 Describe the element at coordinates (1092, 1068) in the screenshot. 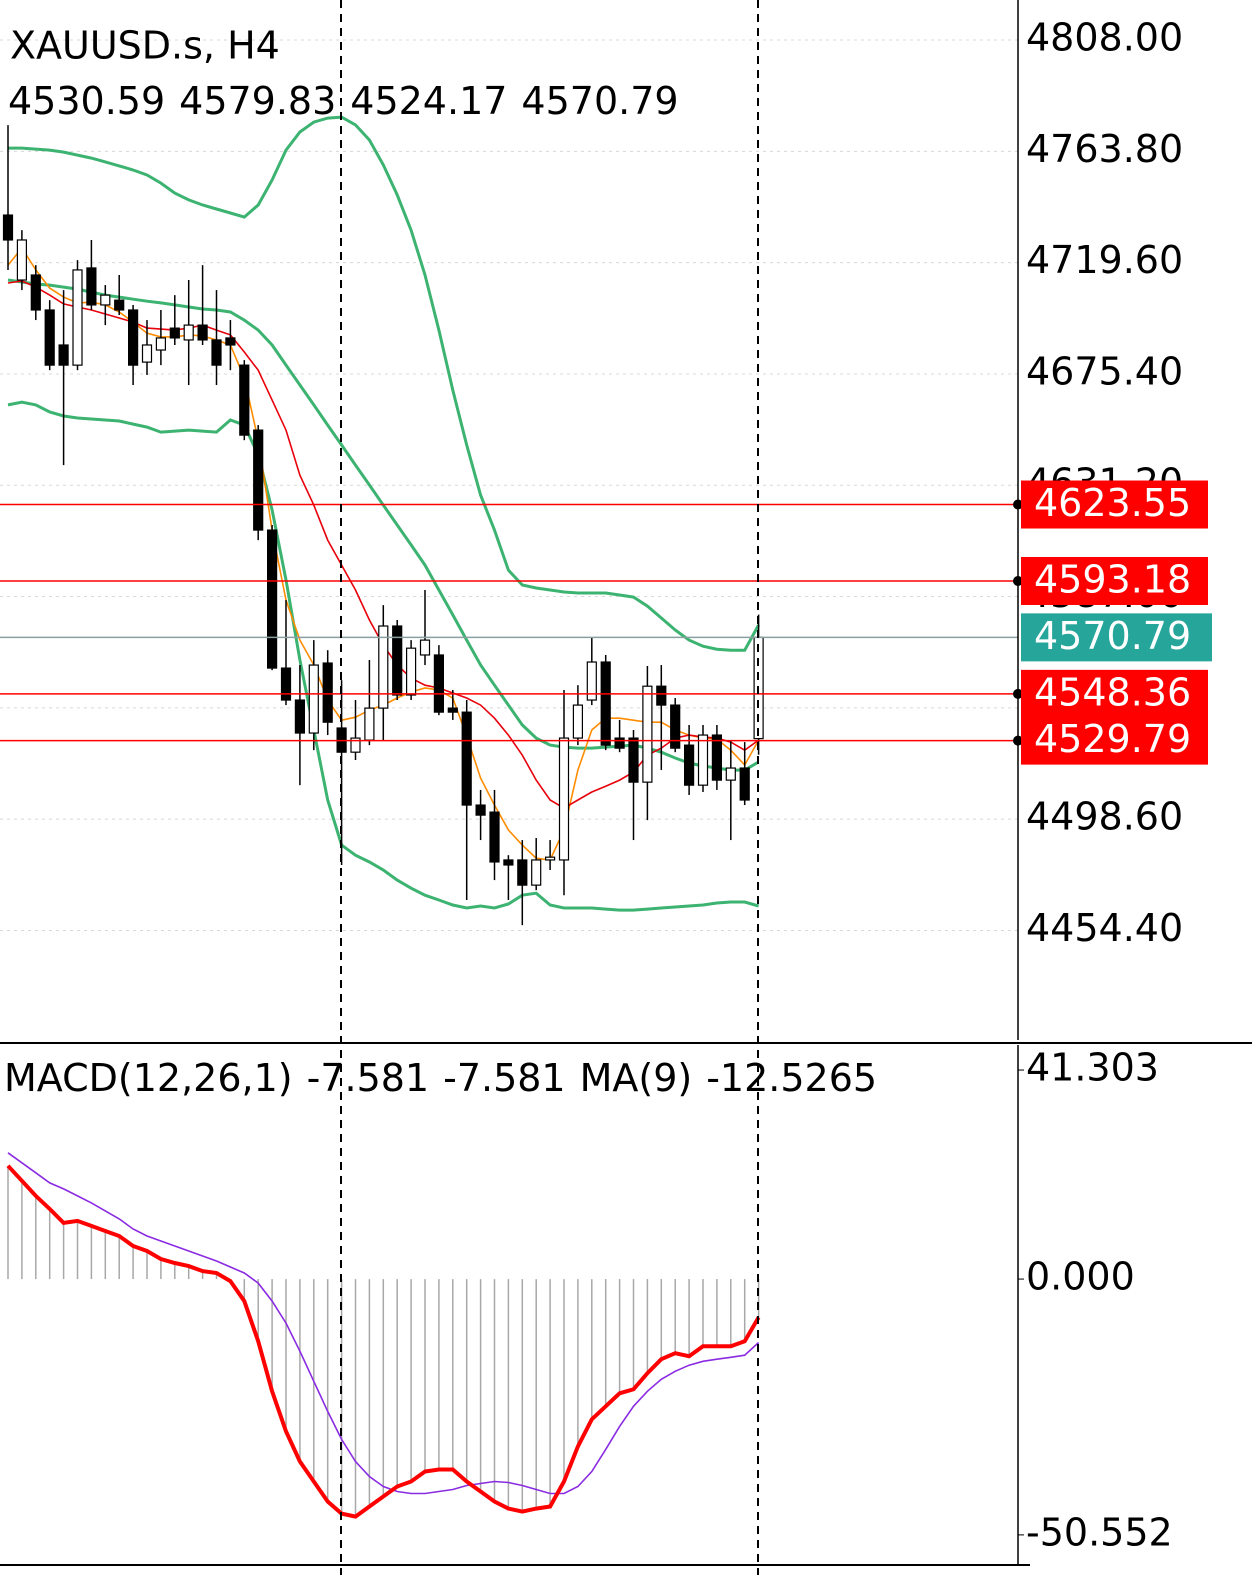

I see `y-tick-label: 41.303` at that location.